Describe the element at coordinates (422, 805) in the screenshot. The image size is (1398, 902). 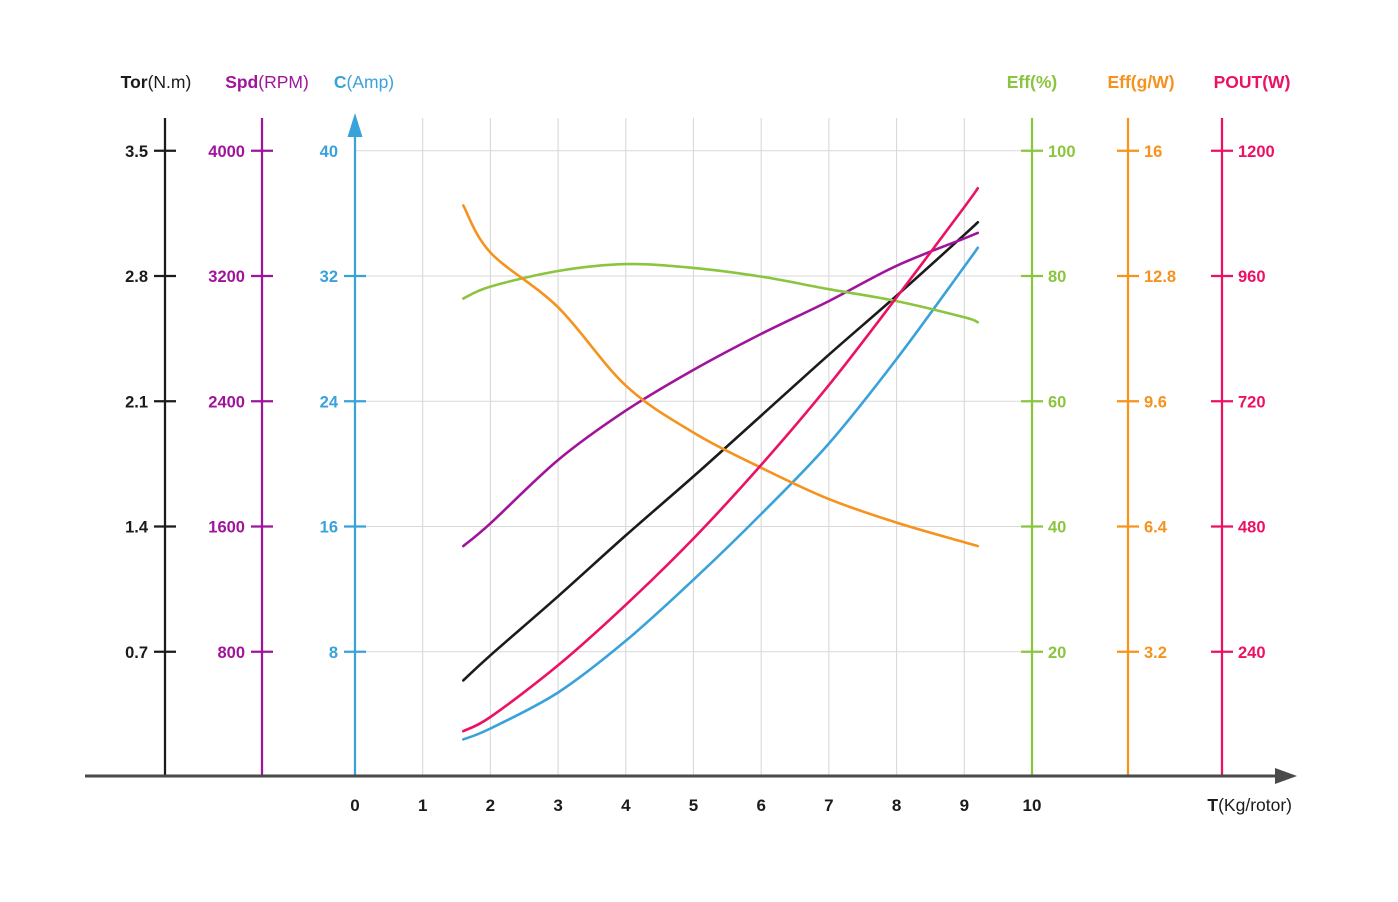
I see `x-tick-label: 1` at that location.